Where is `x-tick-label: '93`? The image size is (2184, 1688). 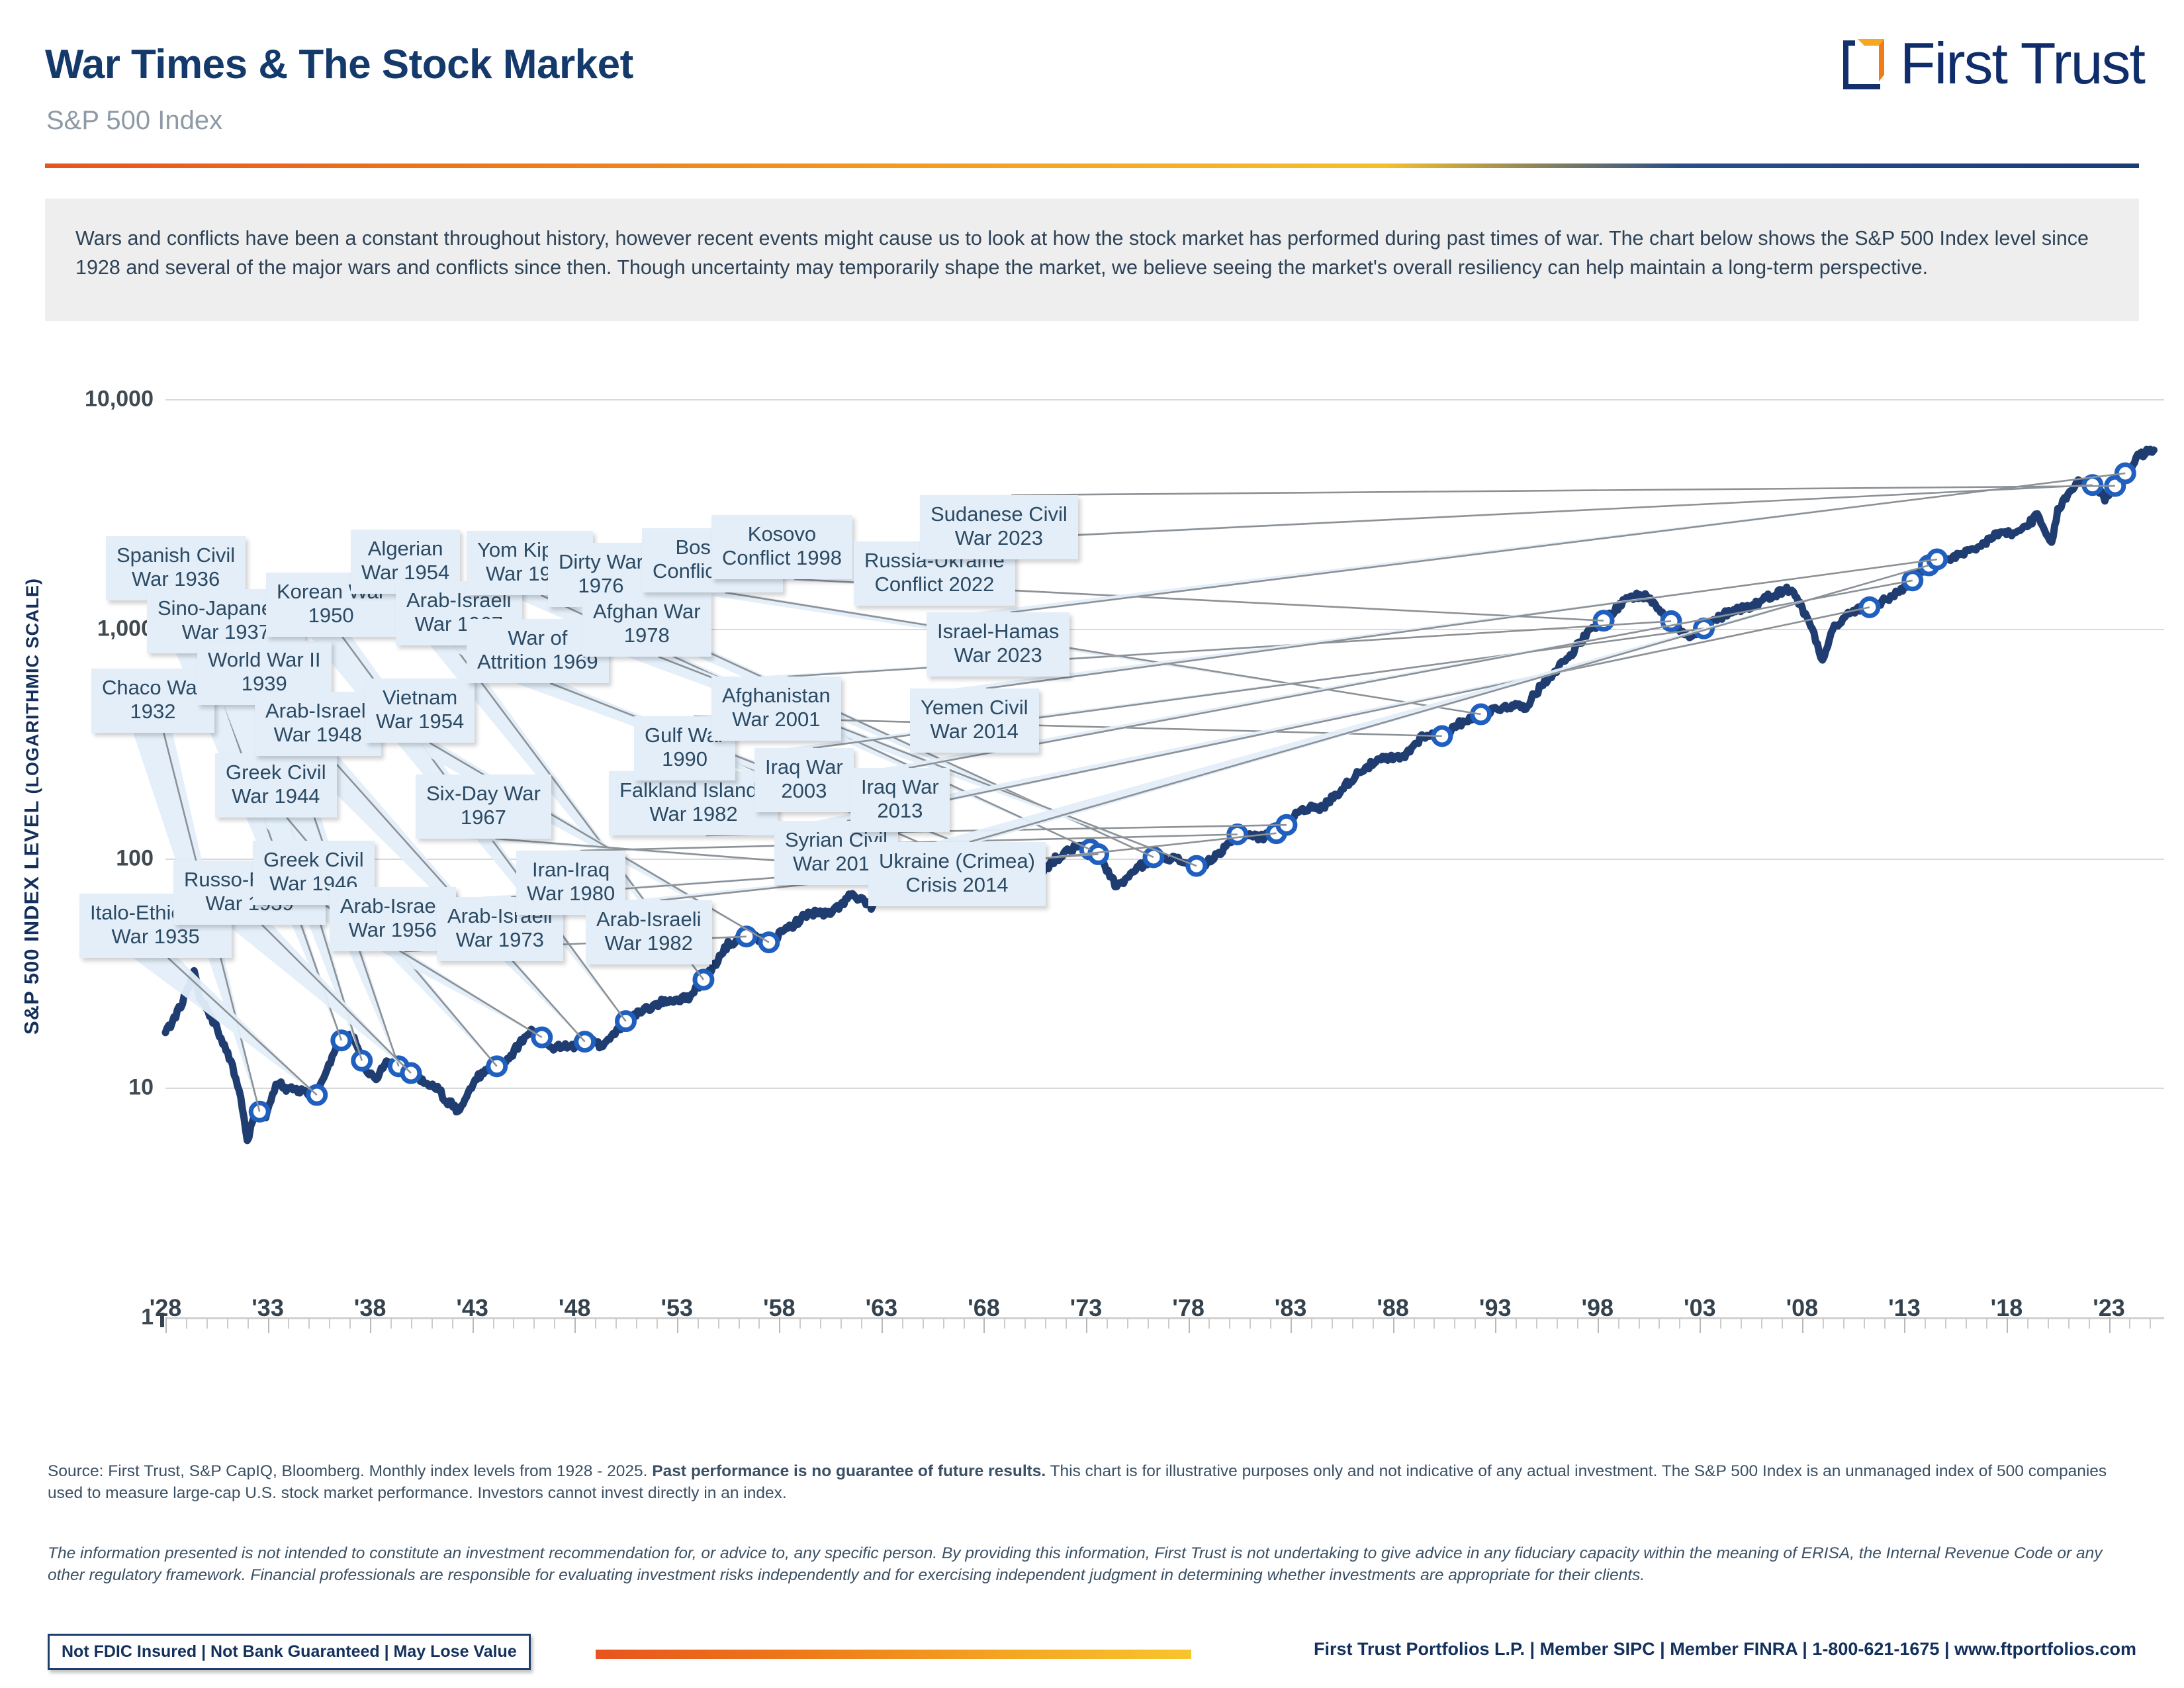
x-tick-label: '93 is located at coordinates (1496, 1307).